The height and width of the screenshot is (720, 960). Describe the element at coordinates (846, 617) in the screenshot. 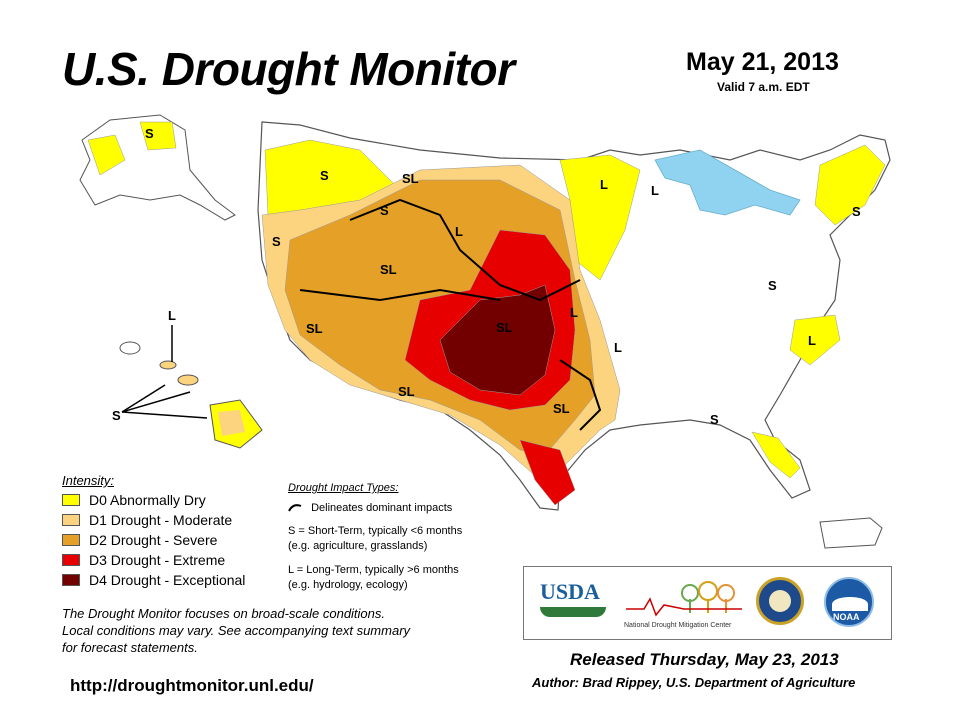

I see `noaa-logo-text: NOAA` at that location.